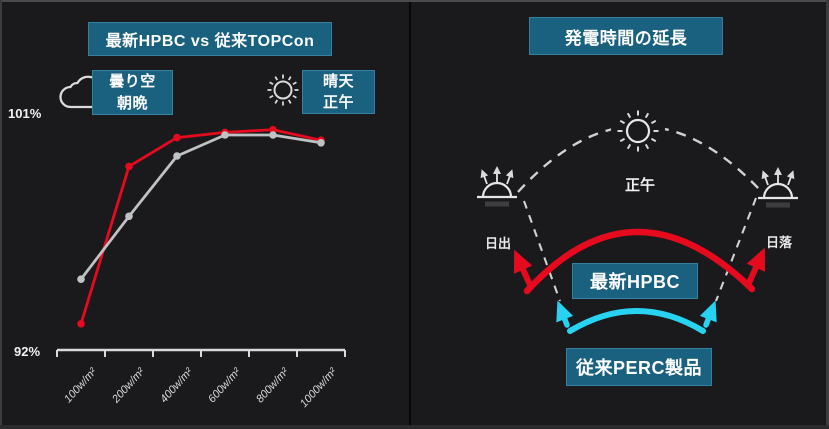  I want to click on sun-path-dashed-arc, so click(639, 158).